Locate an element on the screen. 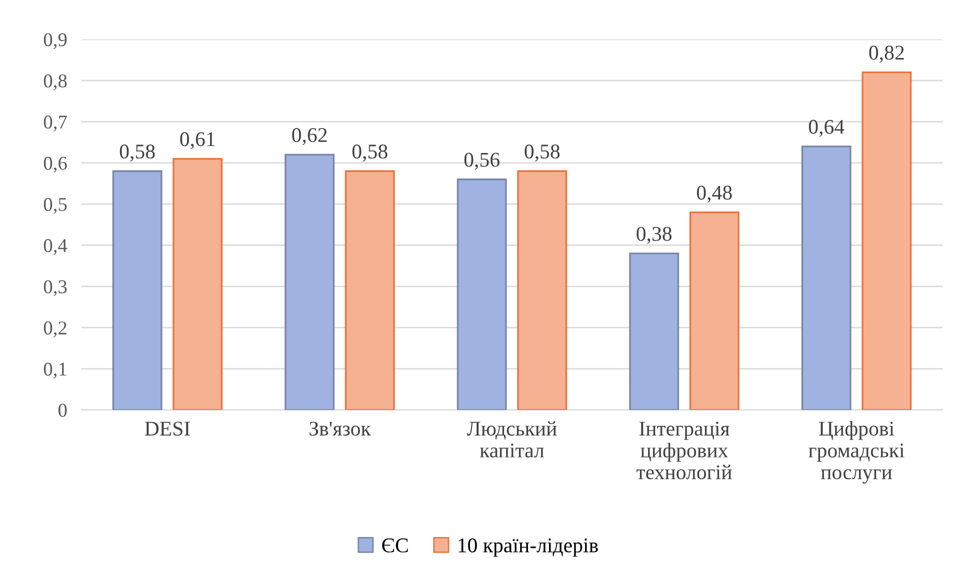 The width and height of the screenshot is (957, 579). data-label: 0,48 is located at coordinates (714, 194).